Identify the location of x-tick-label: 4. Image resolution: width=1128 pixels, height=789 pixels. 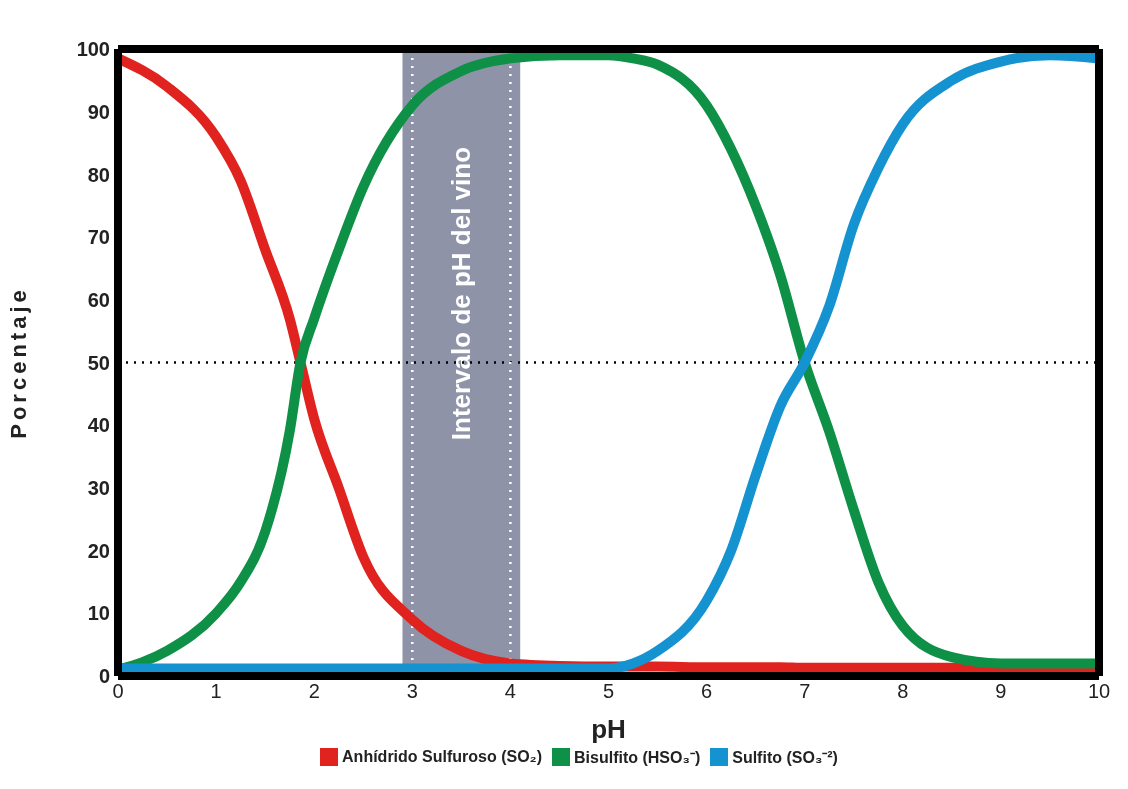
(510, 691).